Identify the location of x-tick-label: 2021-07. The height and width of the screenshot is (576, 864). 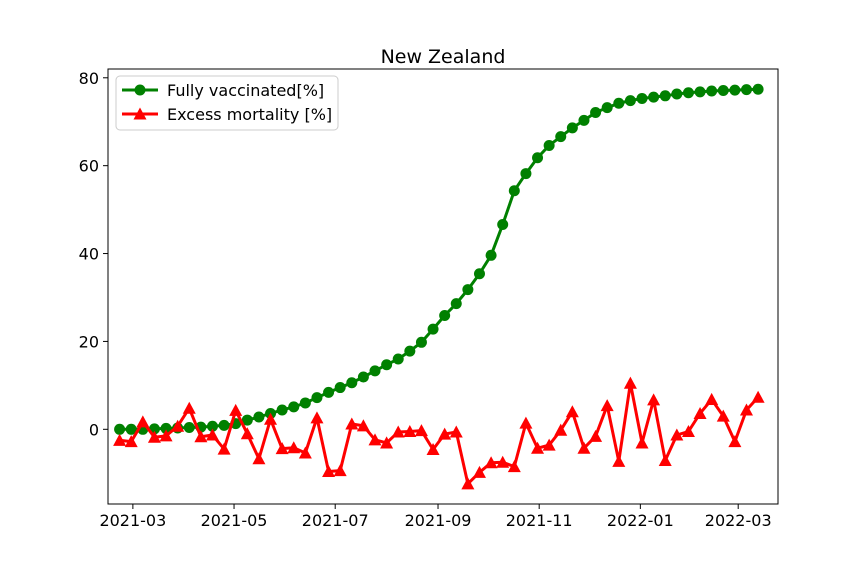
(335, 520).